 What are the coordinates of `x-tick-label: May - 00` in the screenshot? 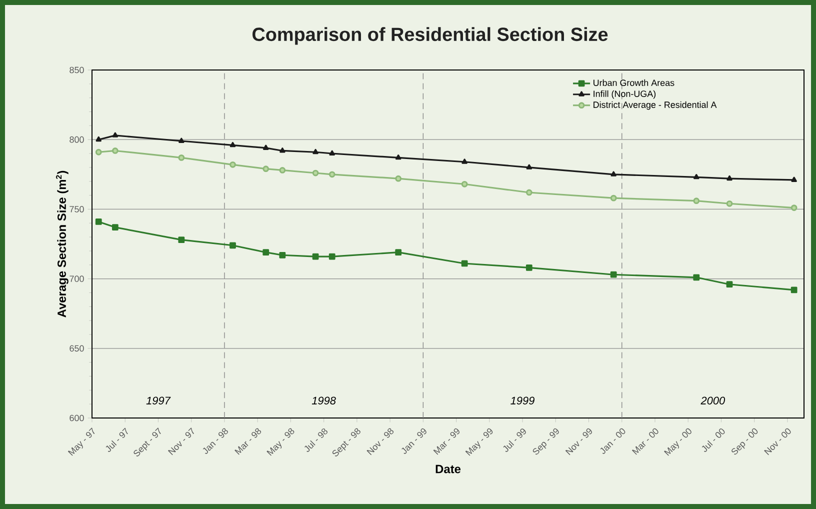 It's located at (678, 442).